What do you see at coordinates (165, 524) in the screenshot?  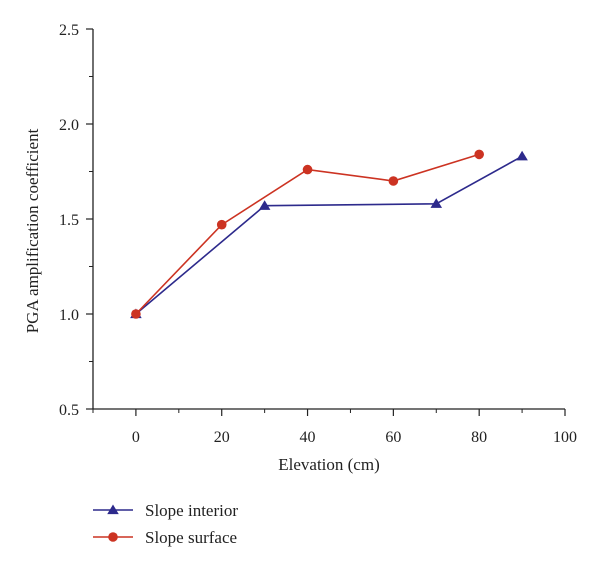 I see `legend: Slope interior Slope surface` at bounding box center [165, 524].